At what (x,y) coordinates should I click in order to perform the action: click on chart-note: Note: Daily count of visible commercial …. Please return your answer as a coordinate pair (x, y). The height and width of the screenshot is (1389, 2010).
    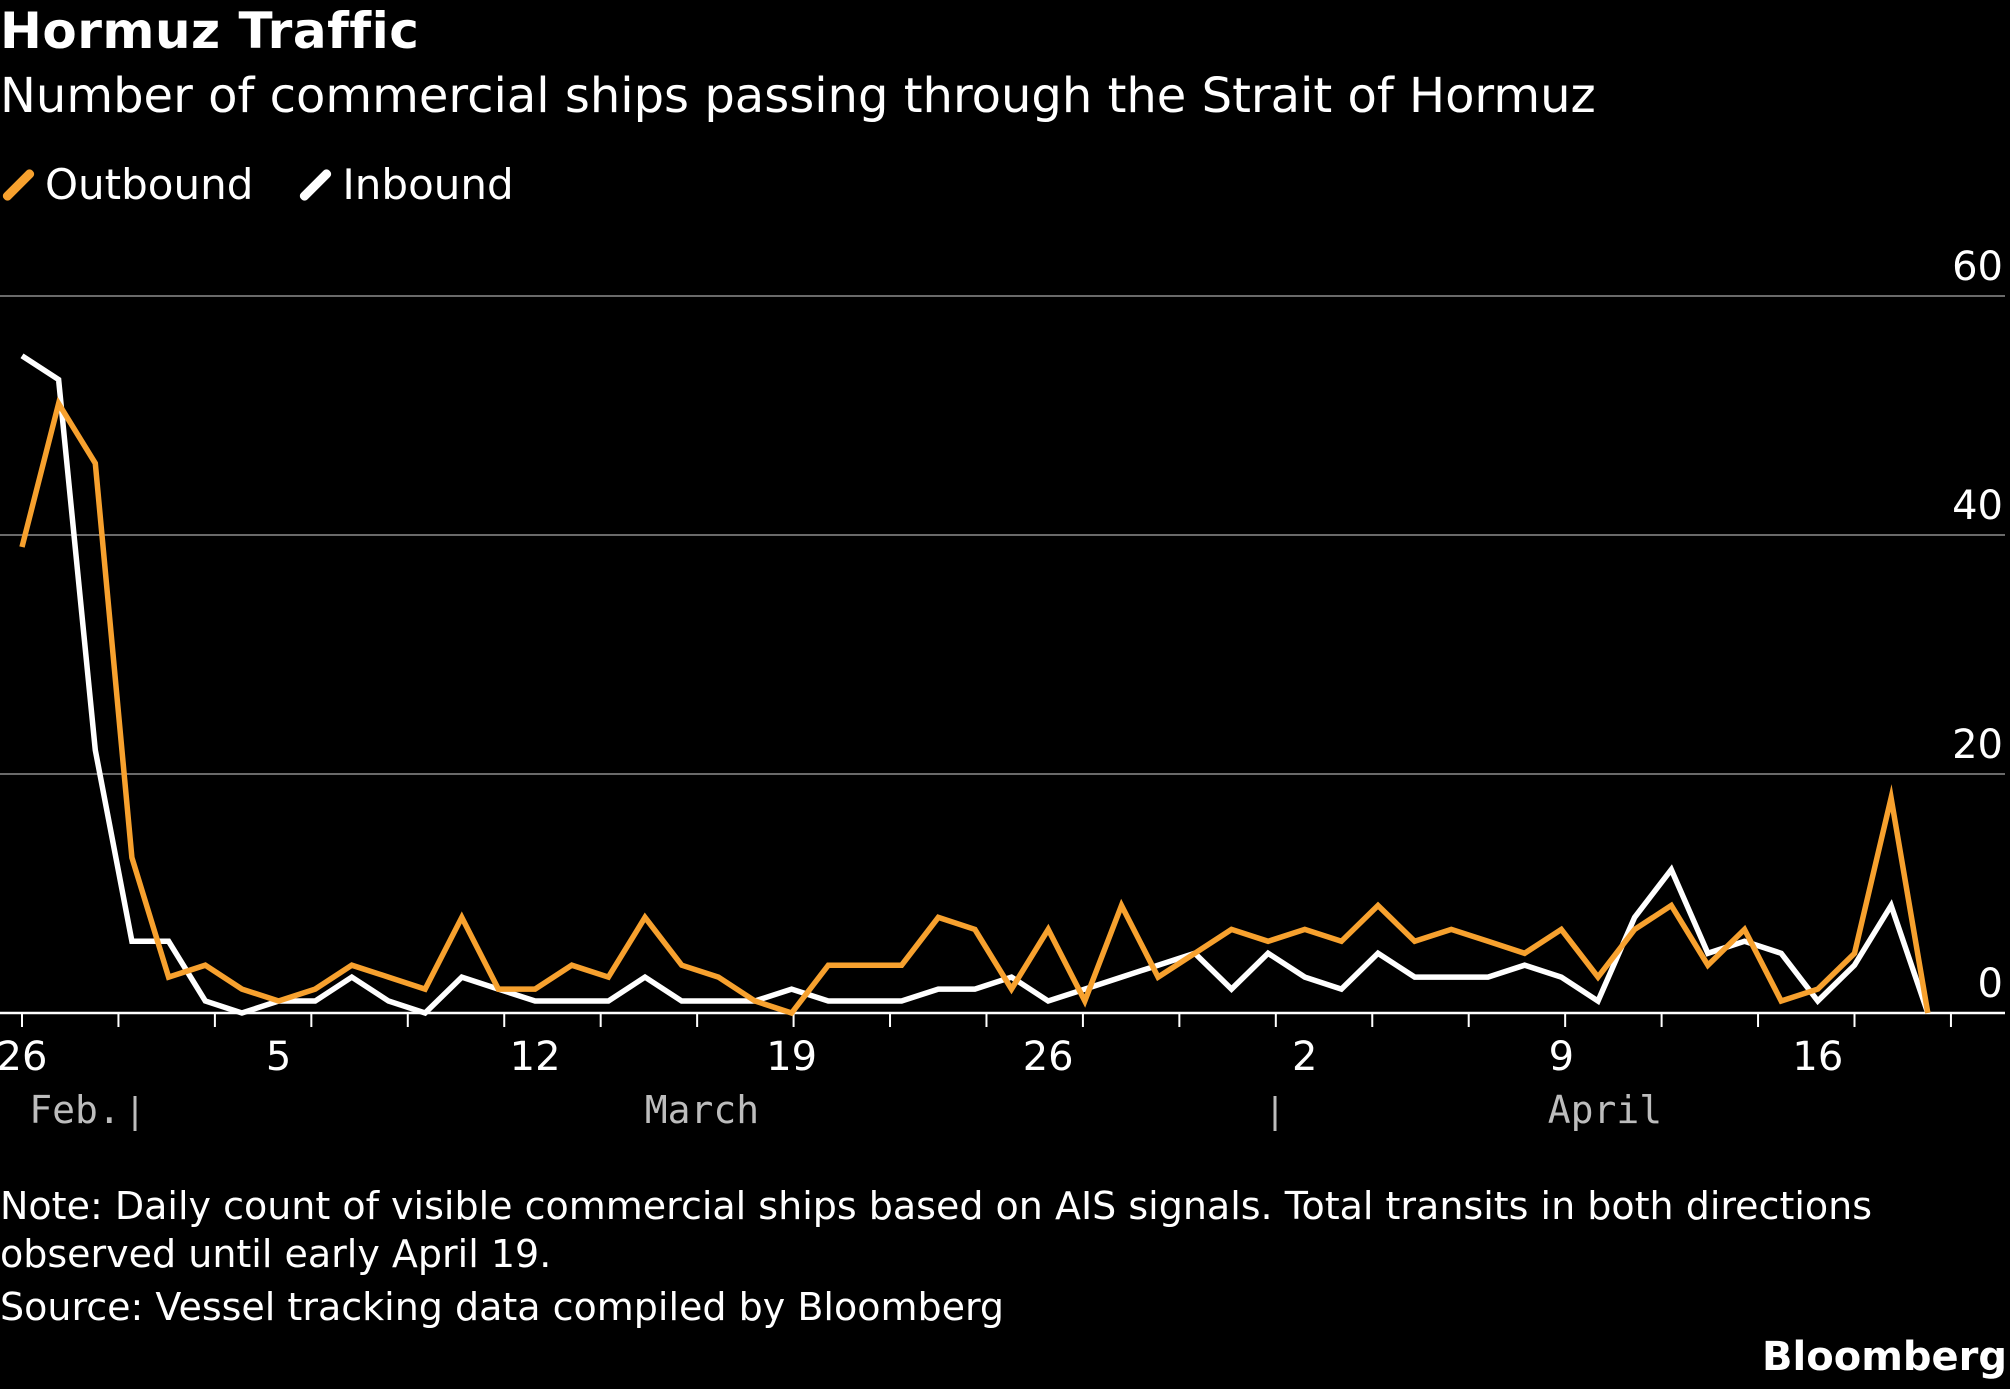
    Looking at the image, I should click on (936, 1230).